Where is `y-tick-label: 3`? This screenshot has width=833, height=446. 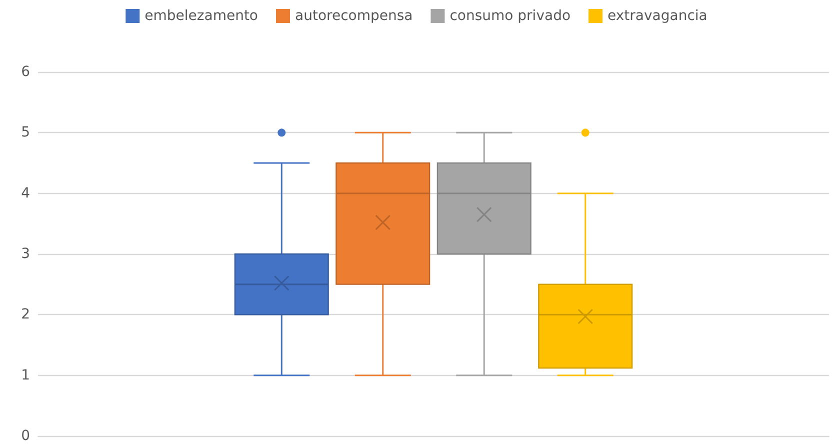 y-tick-label: 3 is located at coordinates (25, 254).